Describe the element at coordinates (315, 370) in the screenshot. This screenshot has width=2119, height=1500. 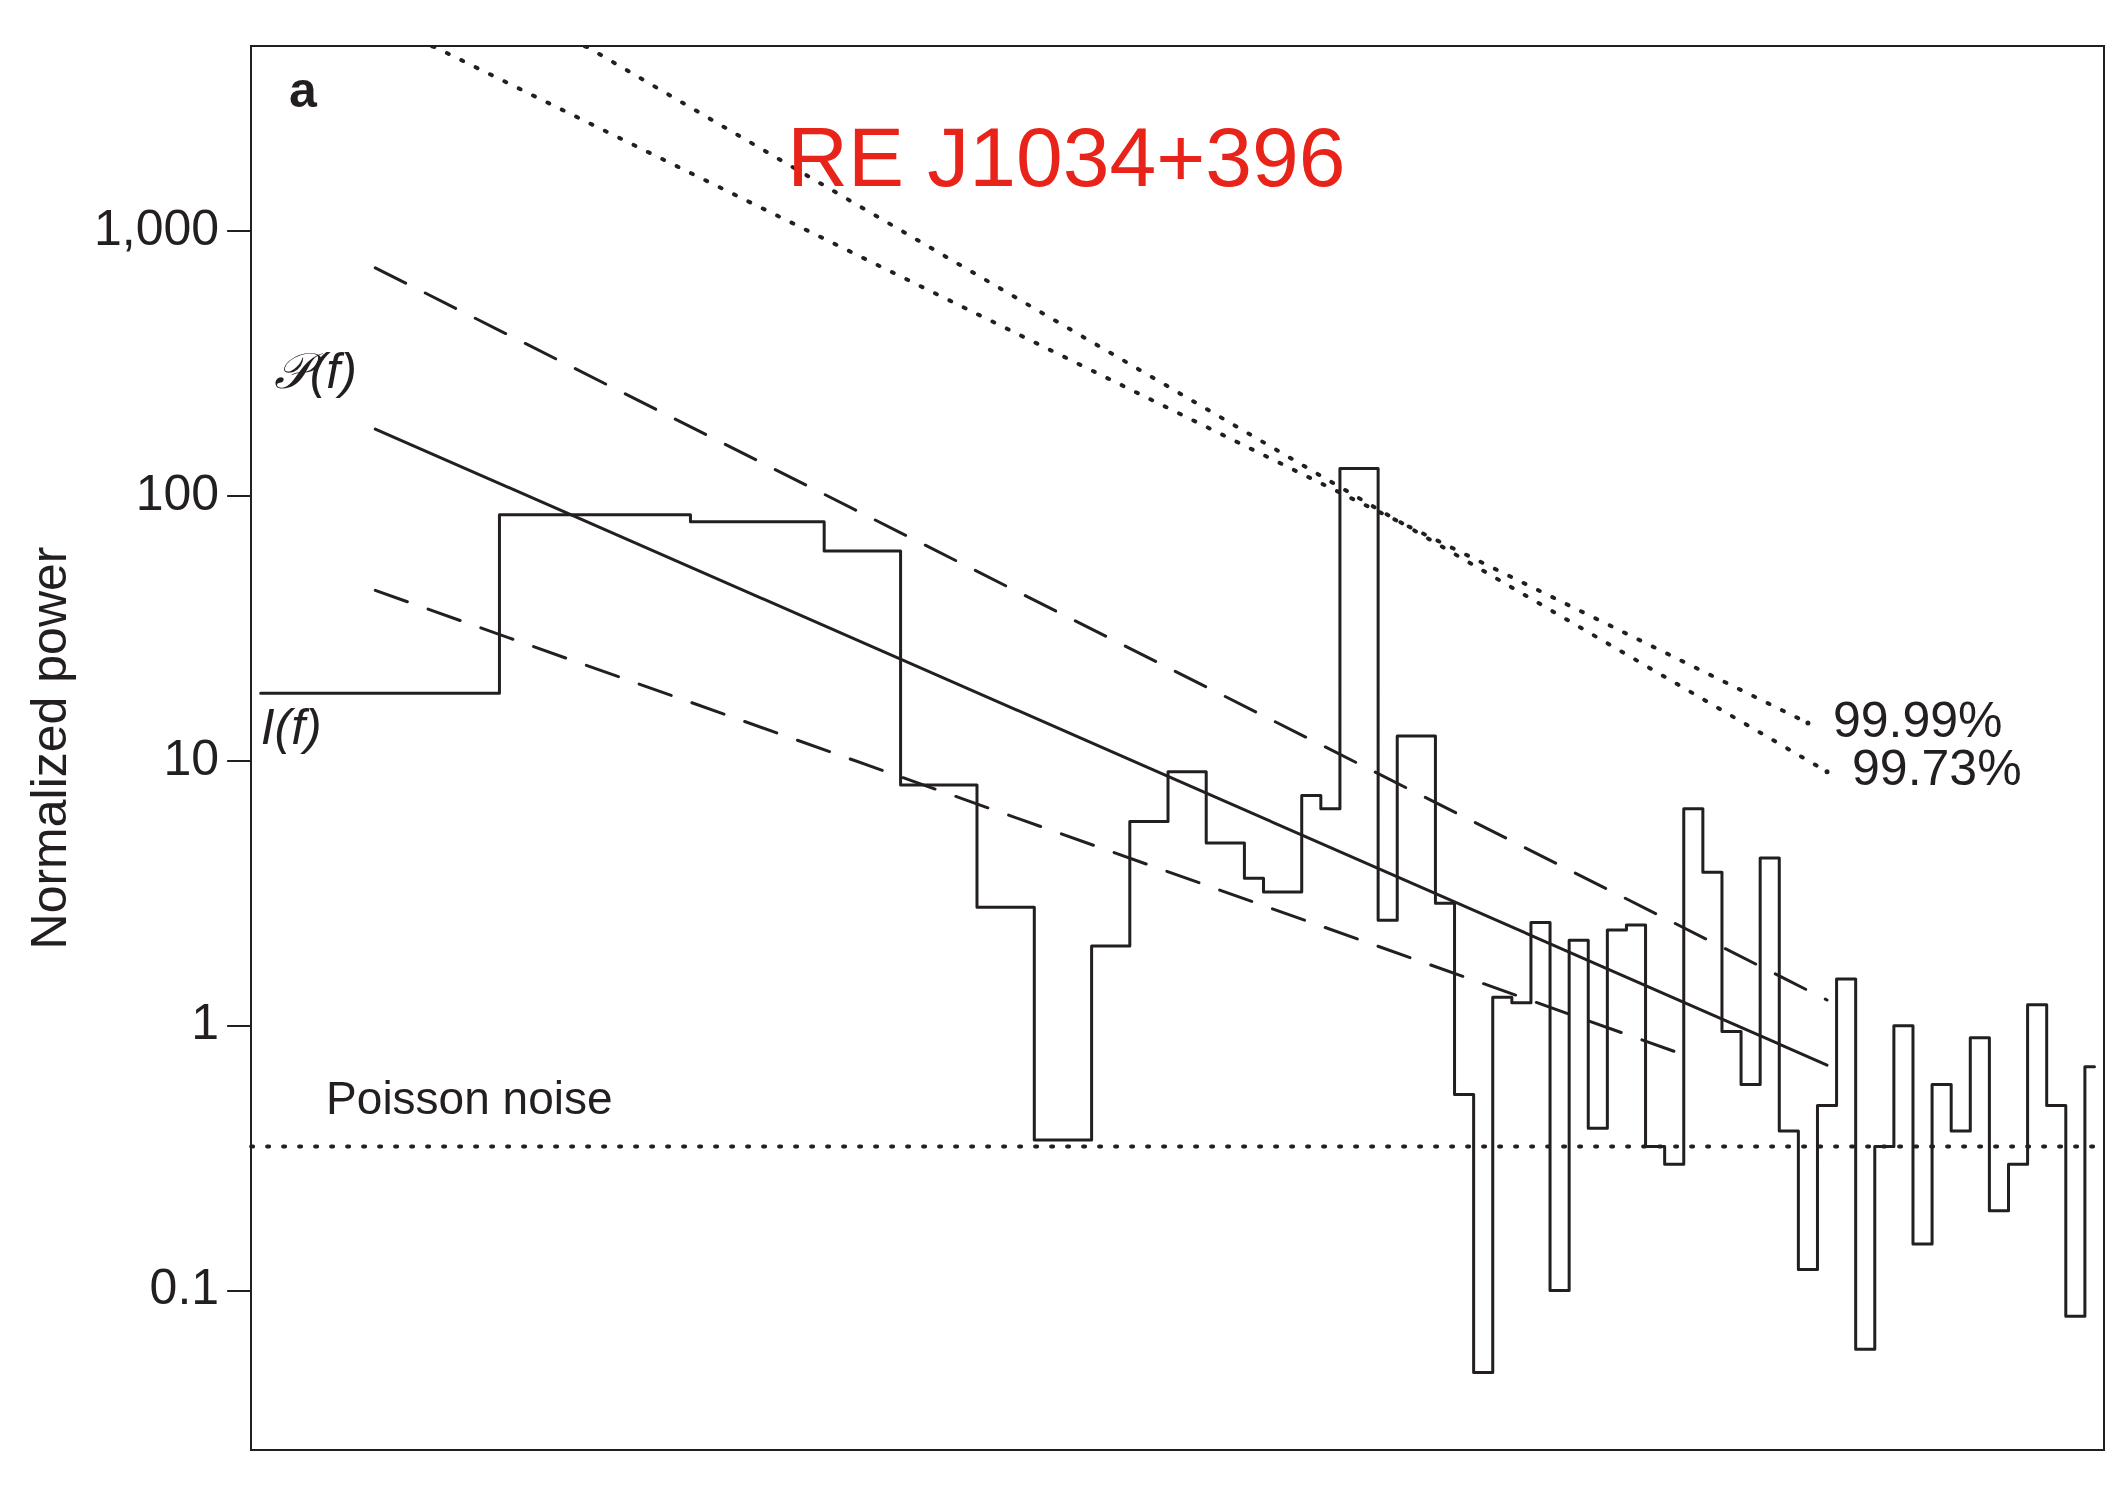
I see `series-label: 𝒫(f)` at that location.